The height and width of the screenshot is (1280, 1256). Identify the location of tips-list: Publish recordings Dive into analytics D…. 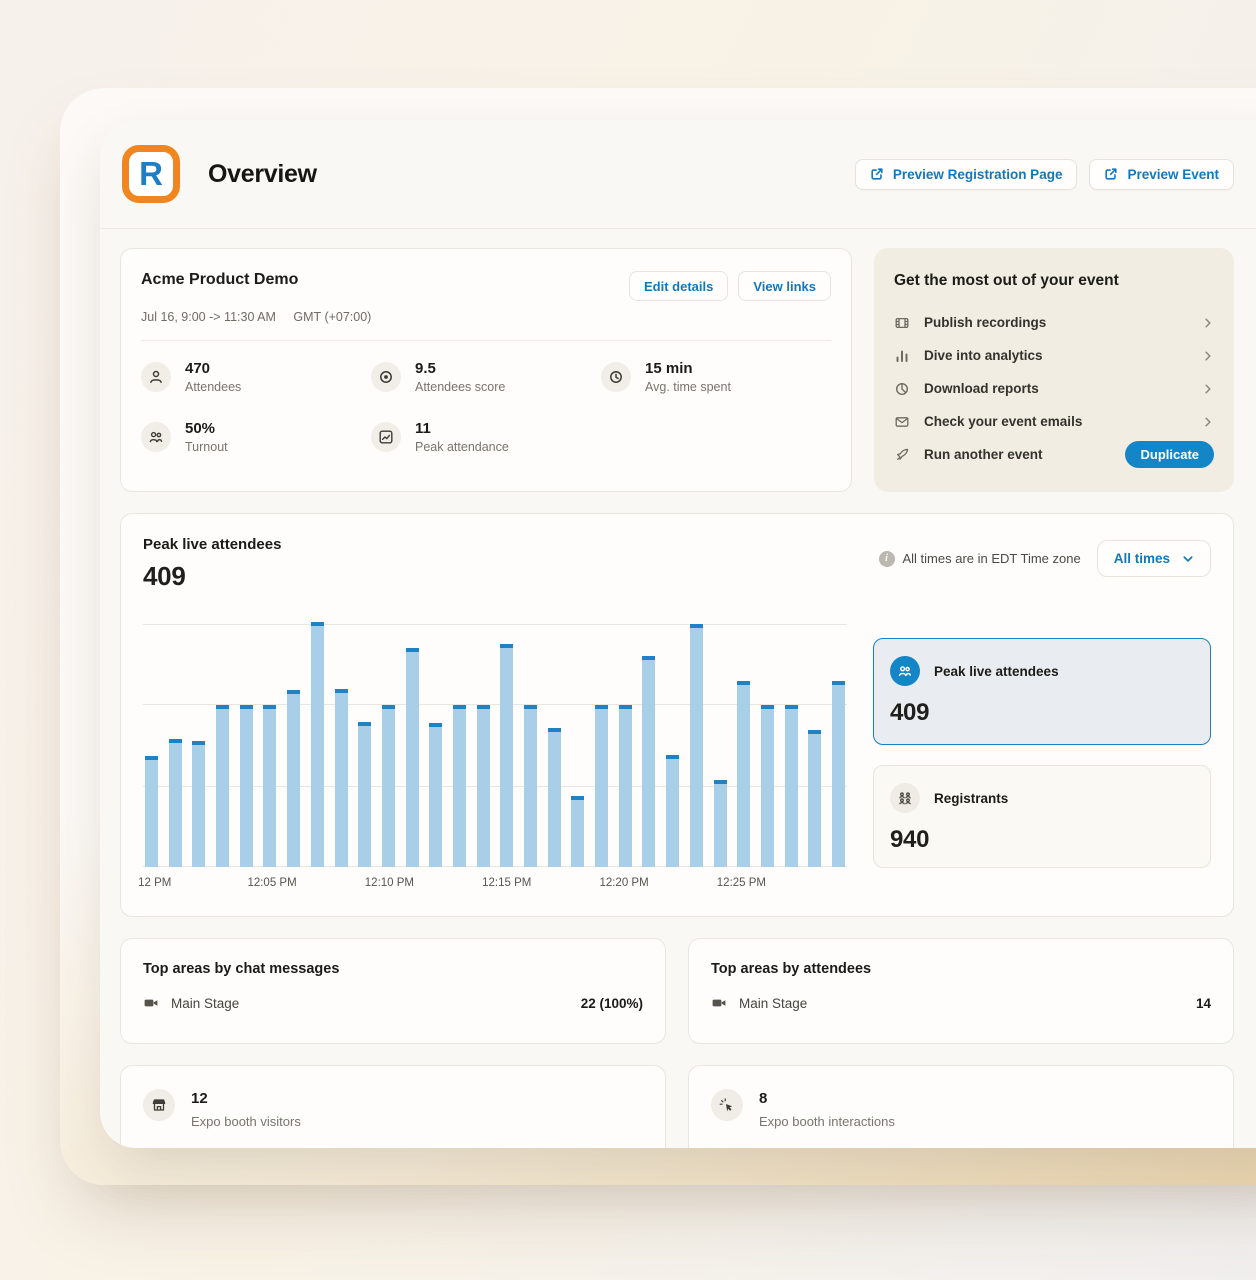
(1054, 388).